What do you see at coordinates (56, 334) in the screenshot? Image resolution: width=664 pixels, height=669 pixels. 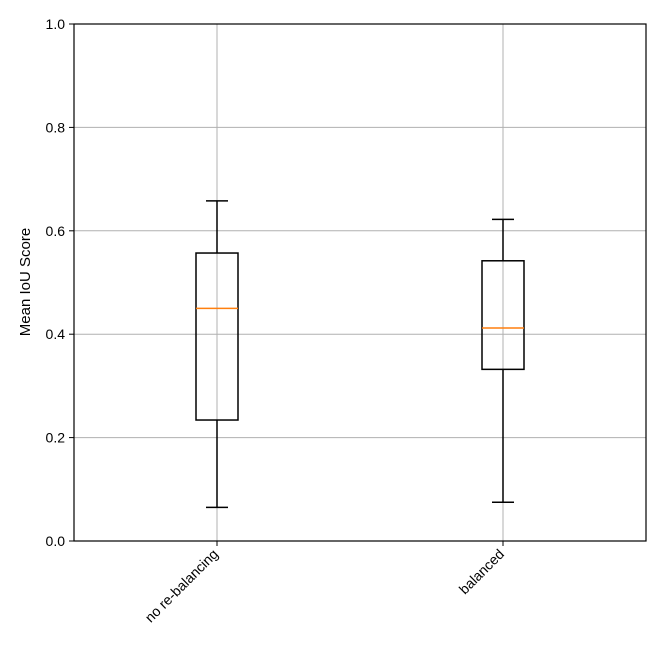 I see `y-tick-label: 0.4` at bounding box center [56, 334].